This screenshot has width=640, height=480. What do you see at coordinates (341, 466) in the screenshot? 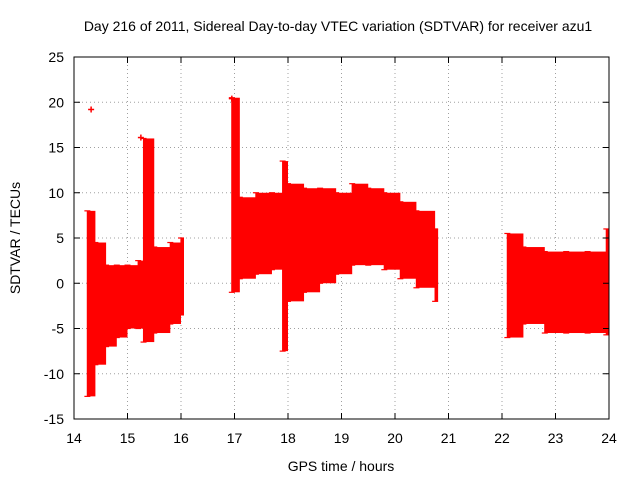
I see `x-axis-title: GPS time / hours` at bounding box center [341, 466].